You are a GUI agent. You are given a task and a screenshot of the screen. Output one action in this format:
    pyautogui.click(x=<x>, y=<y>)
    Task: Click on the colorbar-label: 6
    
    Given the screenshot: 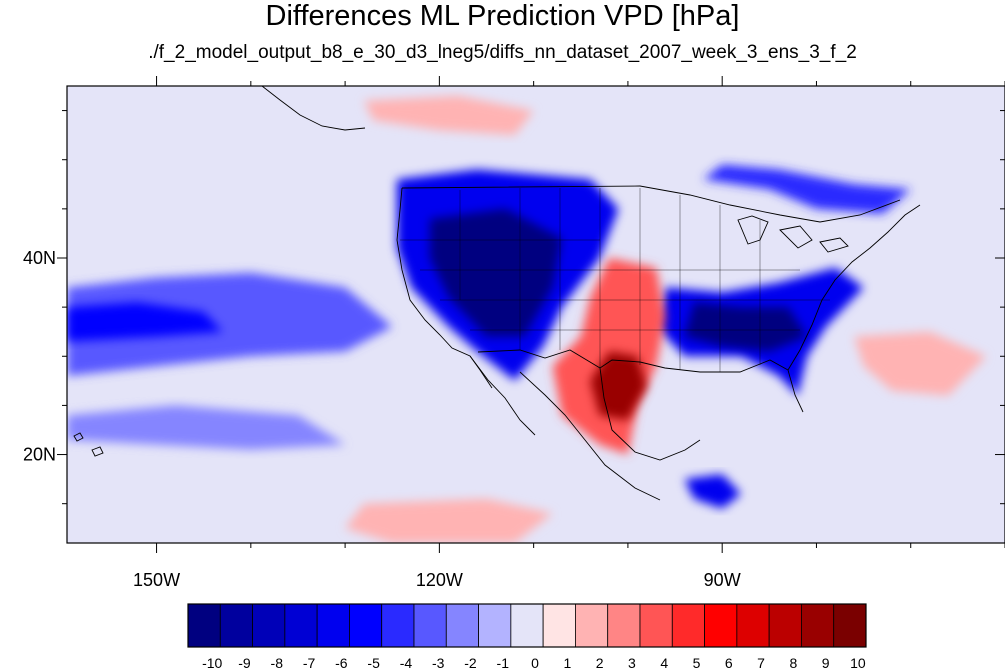 What is the action you would take?
    pyautogui.click(x=729, y=663)
    